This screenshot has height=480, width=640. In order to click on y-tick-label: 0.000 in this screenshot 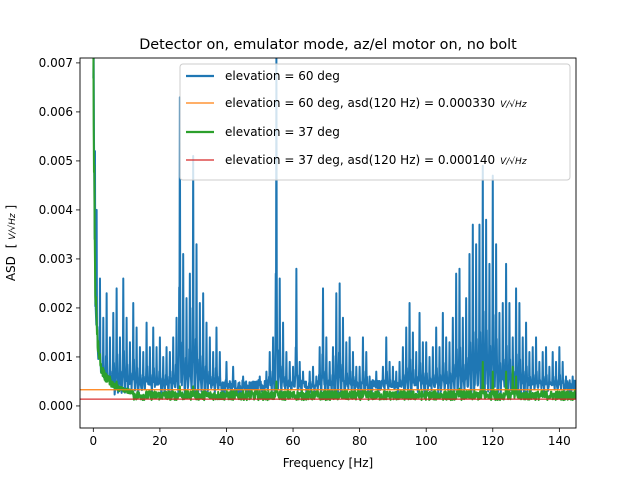, I will do `click(56, 406)`.